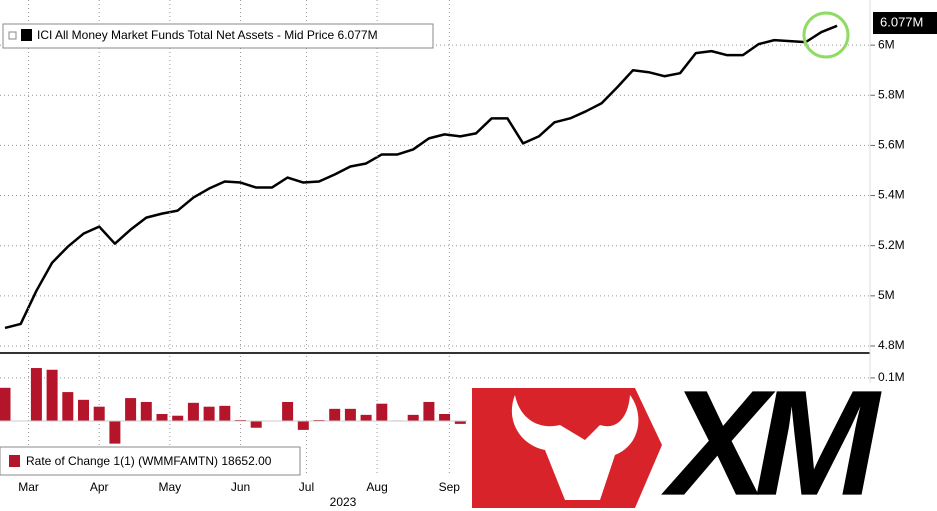 The image size is (937, 511). I want to click on x-tick-label: Sep, so click(450, 487).